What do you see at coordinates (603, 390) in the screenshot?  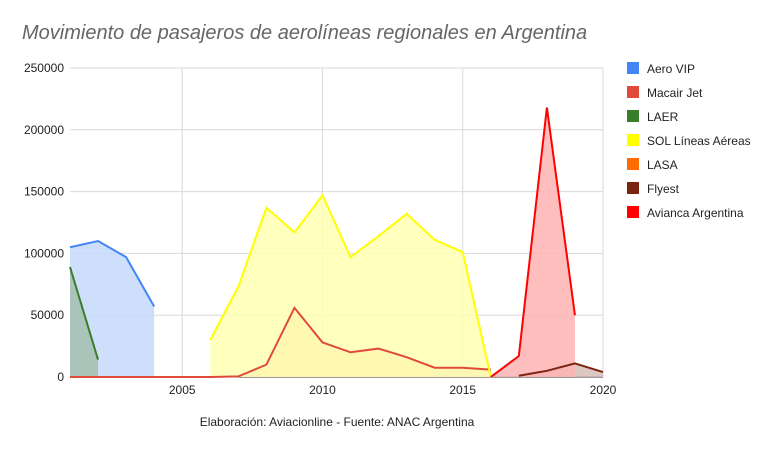 I see `x-tick-label: 2020` at bounding box center [603, 390].